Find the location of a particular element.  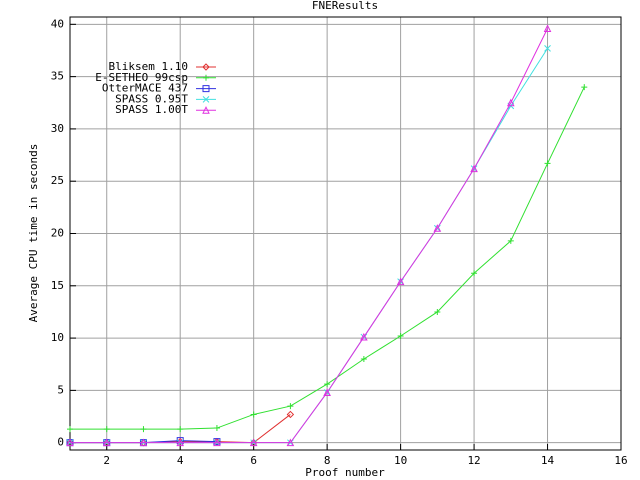

x-tick-label: 2 is located at coordinates (106, 460).